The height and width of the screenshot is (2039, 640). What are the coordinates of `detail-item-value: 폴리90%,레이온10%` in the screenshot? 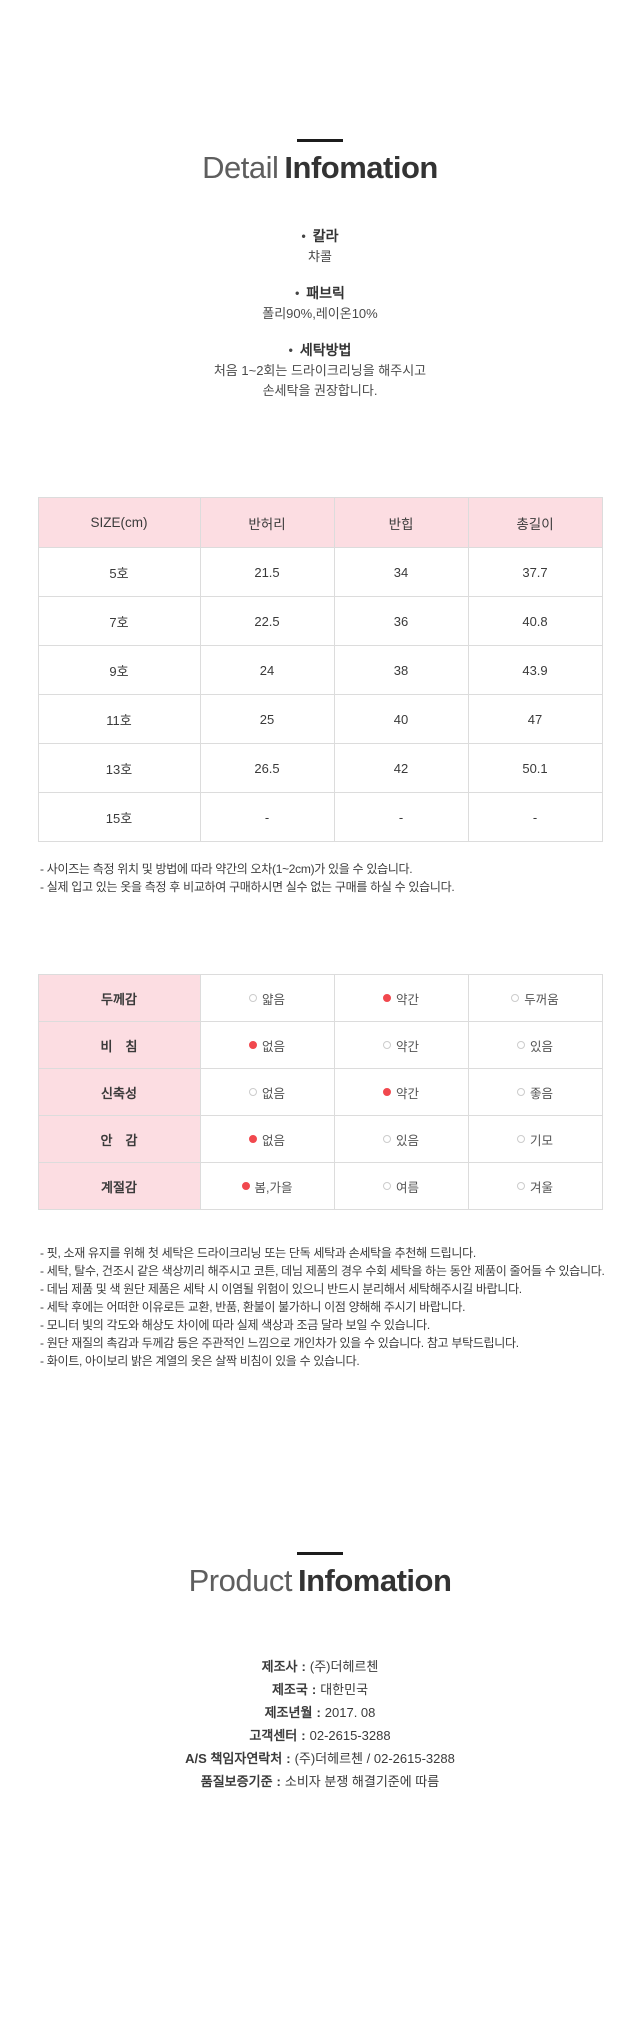 It's located at (320, 313).